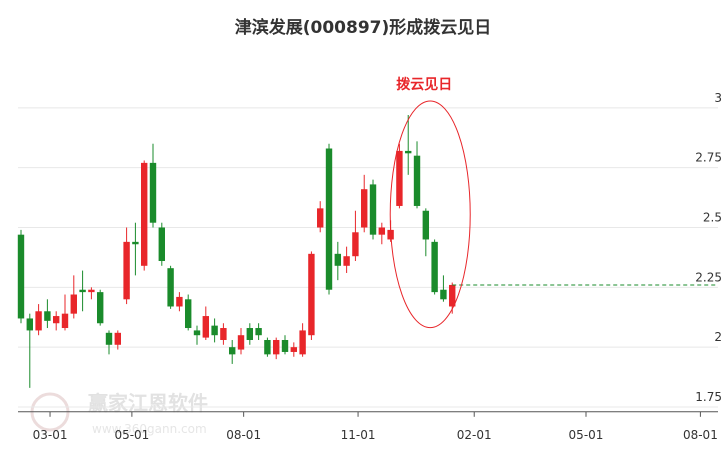 The width and height of the screenshot is (726, 450). Describe the element at coordinates (363, 27) in the screenshot. I see `chart-title: 津滨发展(000897)形成拨云见日` at that location.